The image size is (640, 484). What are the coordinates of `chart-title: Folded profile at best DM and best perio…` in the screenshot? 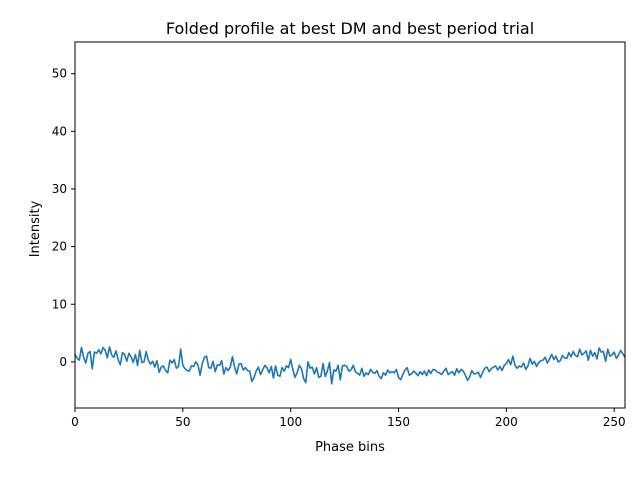 It's located at (350, 28).